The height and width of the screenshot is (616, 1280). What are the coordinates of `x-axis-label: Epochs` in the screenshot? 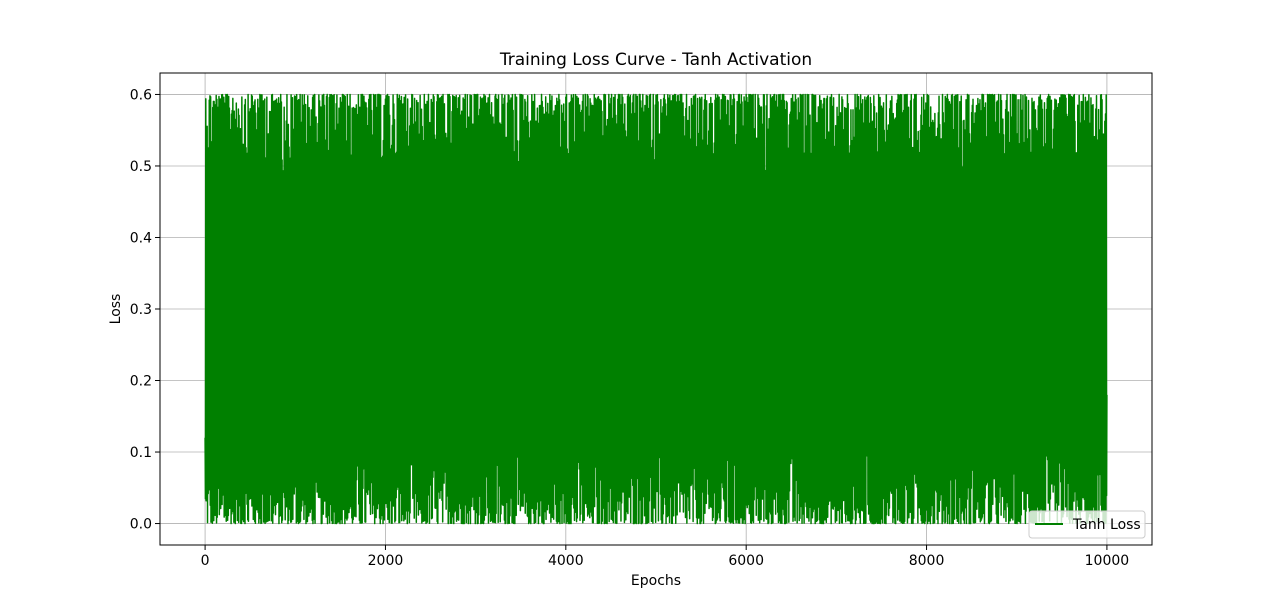 It's located at (656, 581).